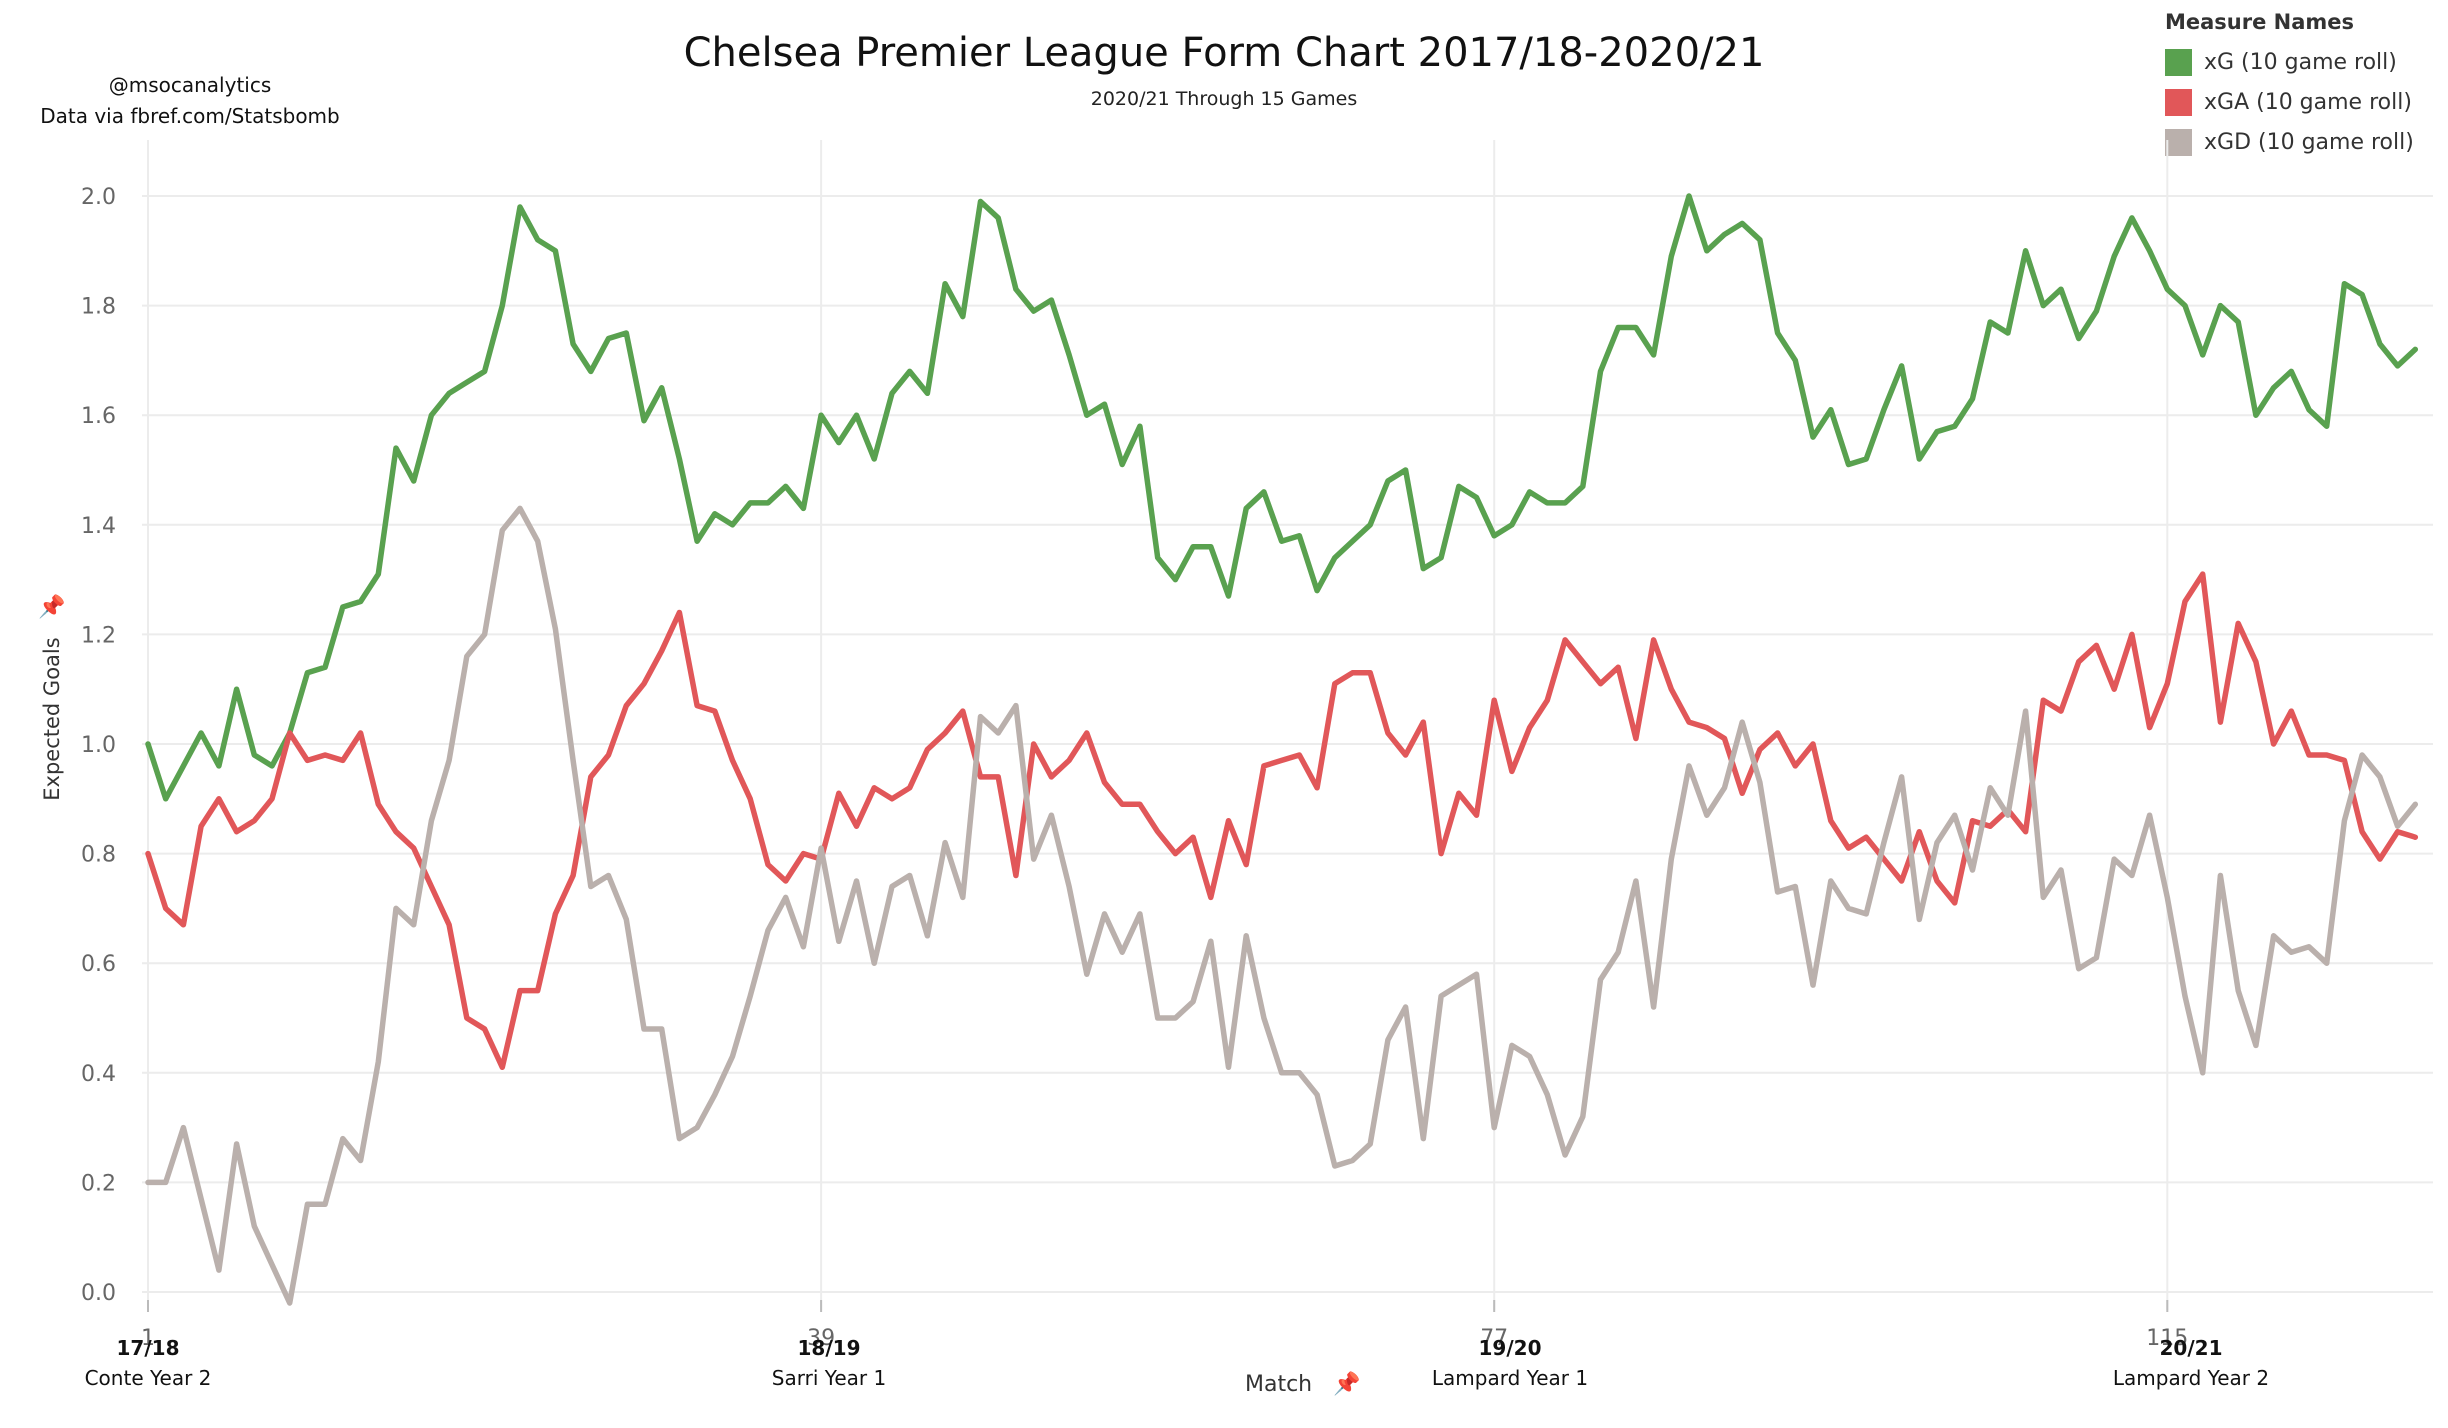 Image resolution: width=2448 pixels, height=1428 pixels. I want to click on season-label-1718: 17/18 Conte Year 2, so click(149, 1363).